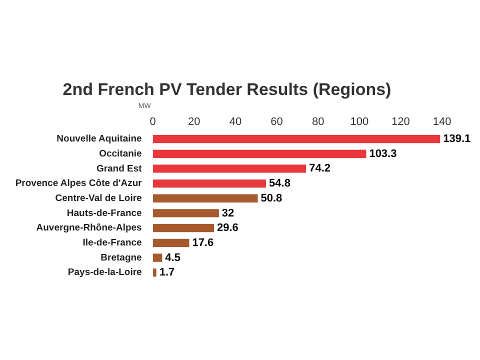  Describe the element at coordinates (120, 154) in the screenshot. I see `y-tick-label: Occitanie` at that location.